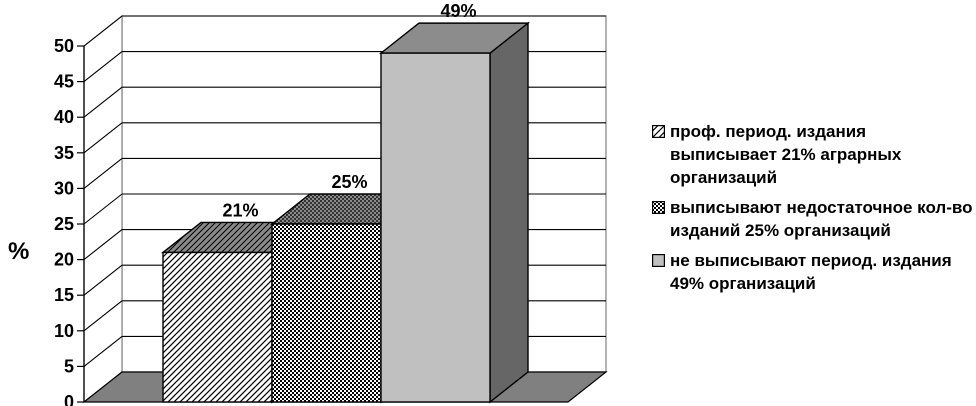 The image size is (976, 406). Describe the element at coordinates (240, 210) in the screenshot. I see `data-label-1: 21%` at that location.